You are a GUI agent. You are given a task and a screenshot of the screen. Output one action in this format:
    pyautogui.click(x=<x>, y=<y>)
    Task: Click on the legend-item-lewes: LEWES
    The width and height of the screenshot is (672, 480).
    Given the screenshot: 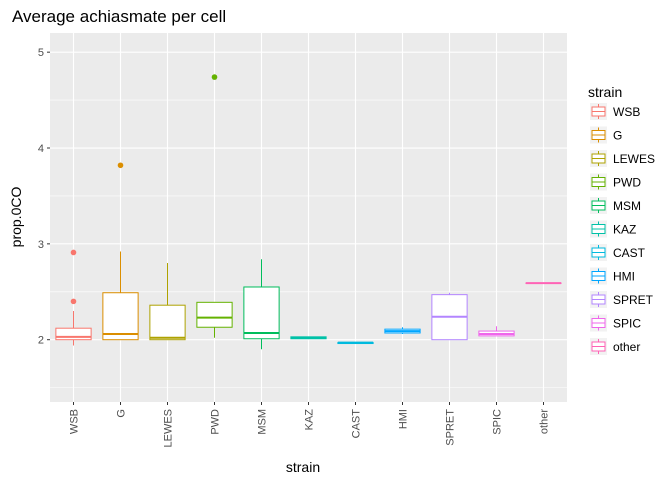 What is the action you would take?
    pyautogui.click(x=622, y=158)
    